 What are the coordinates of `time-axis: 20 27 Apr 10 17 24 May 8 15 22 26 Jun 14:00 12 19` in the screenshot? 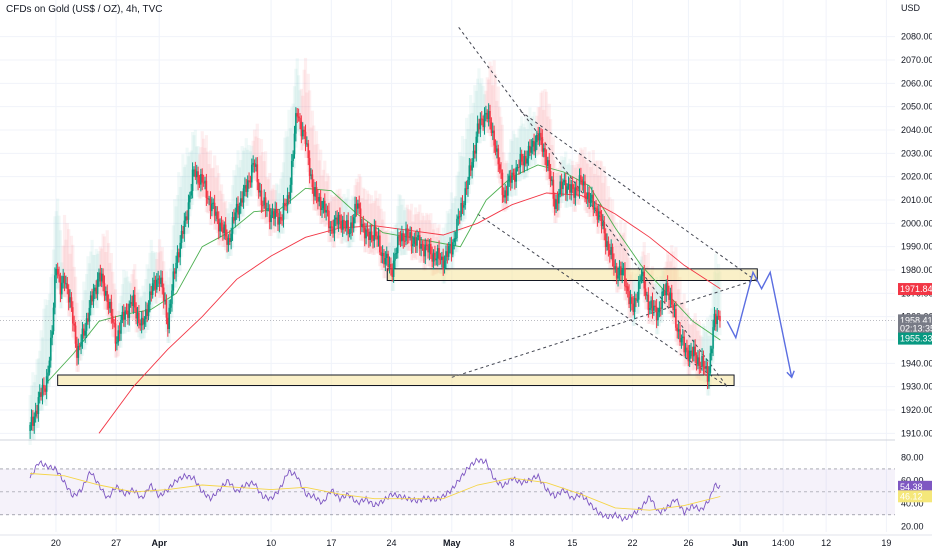 It's located at (466, 541).